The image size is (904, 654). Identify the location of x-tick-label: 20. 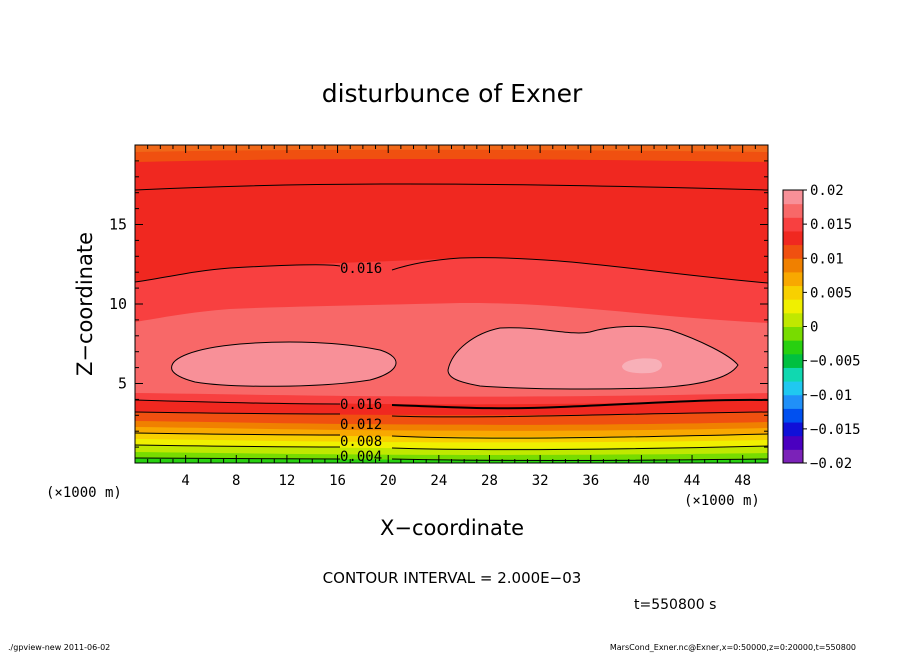
(388, 481).